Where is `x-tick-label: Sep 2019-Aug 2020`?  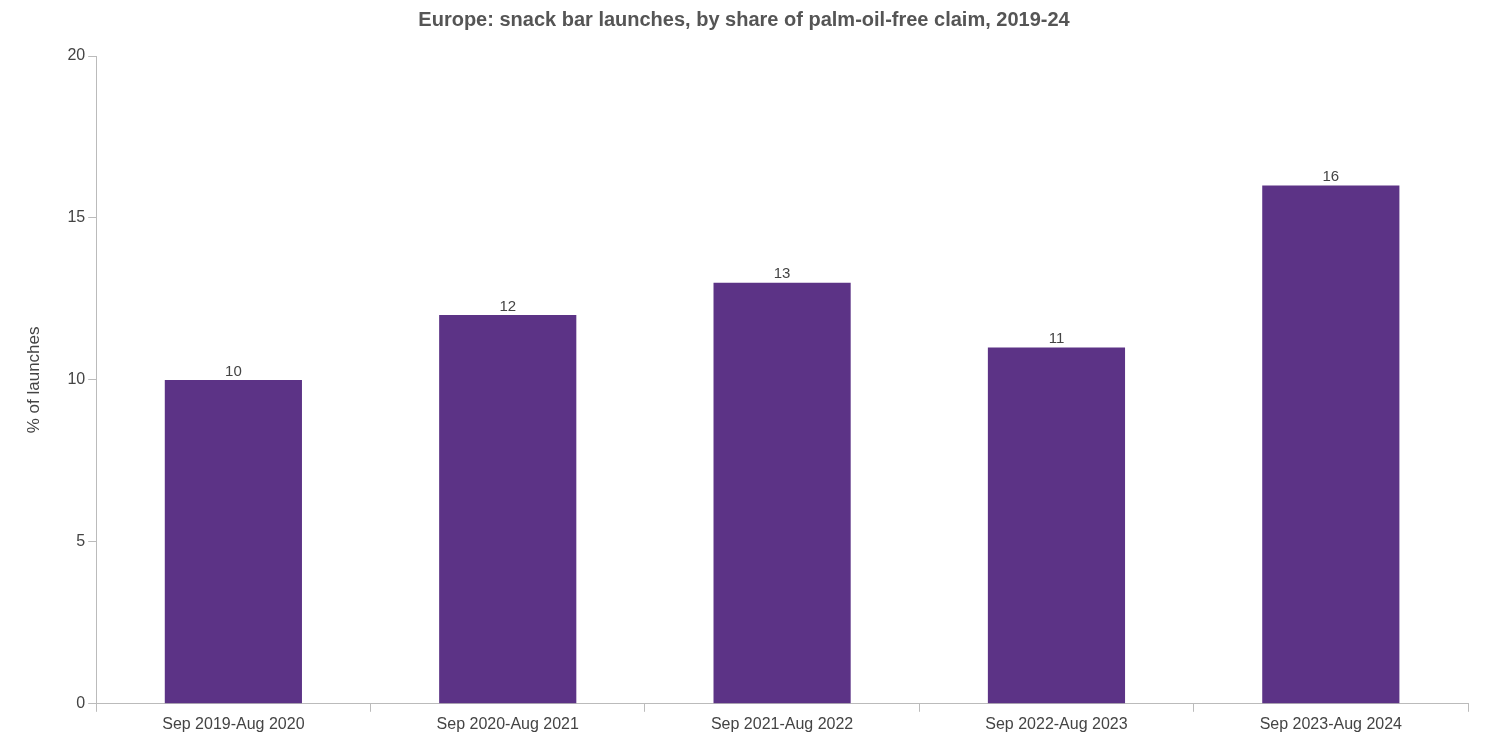 x-tick-label: Sep 2019-Aug 2020 is located at coordinates (233, 723).